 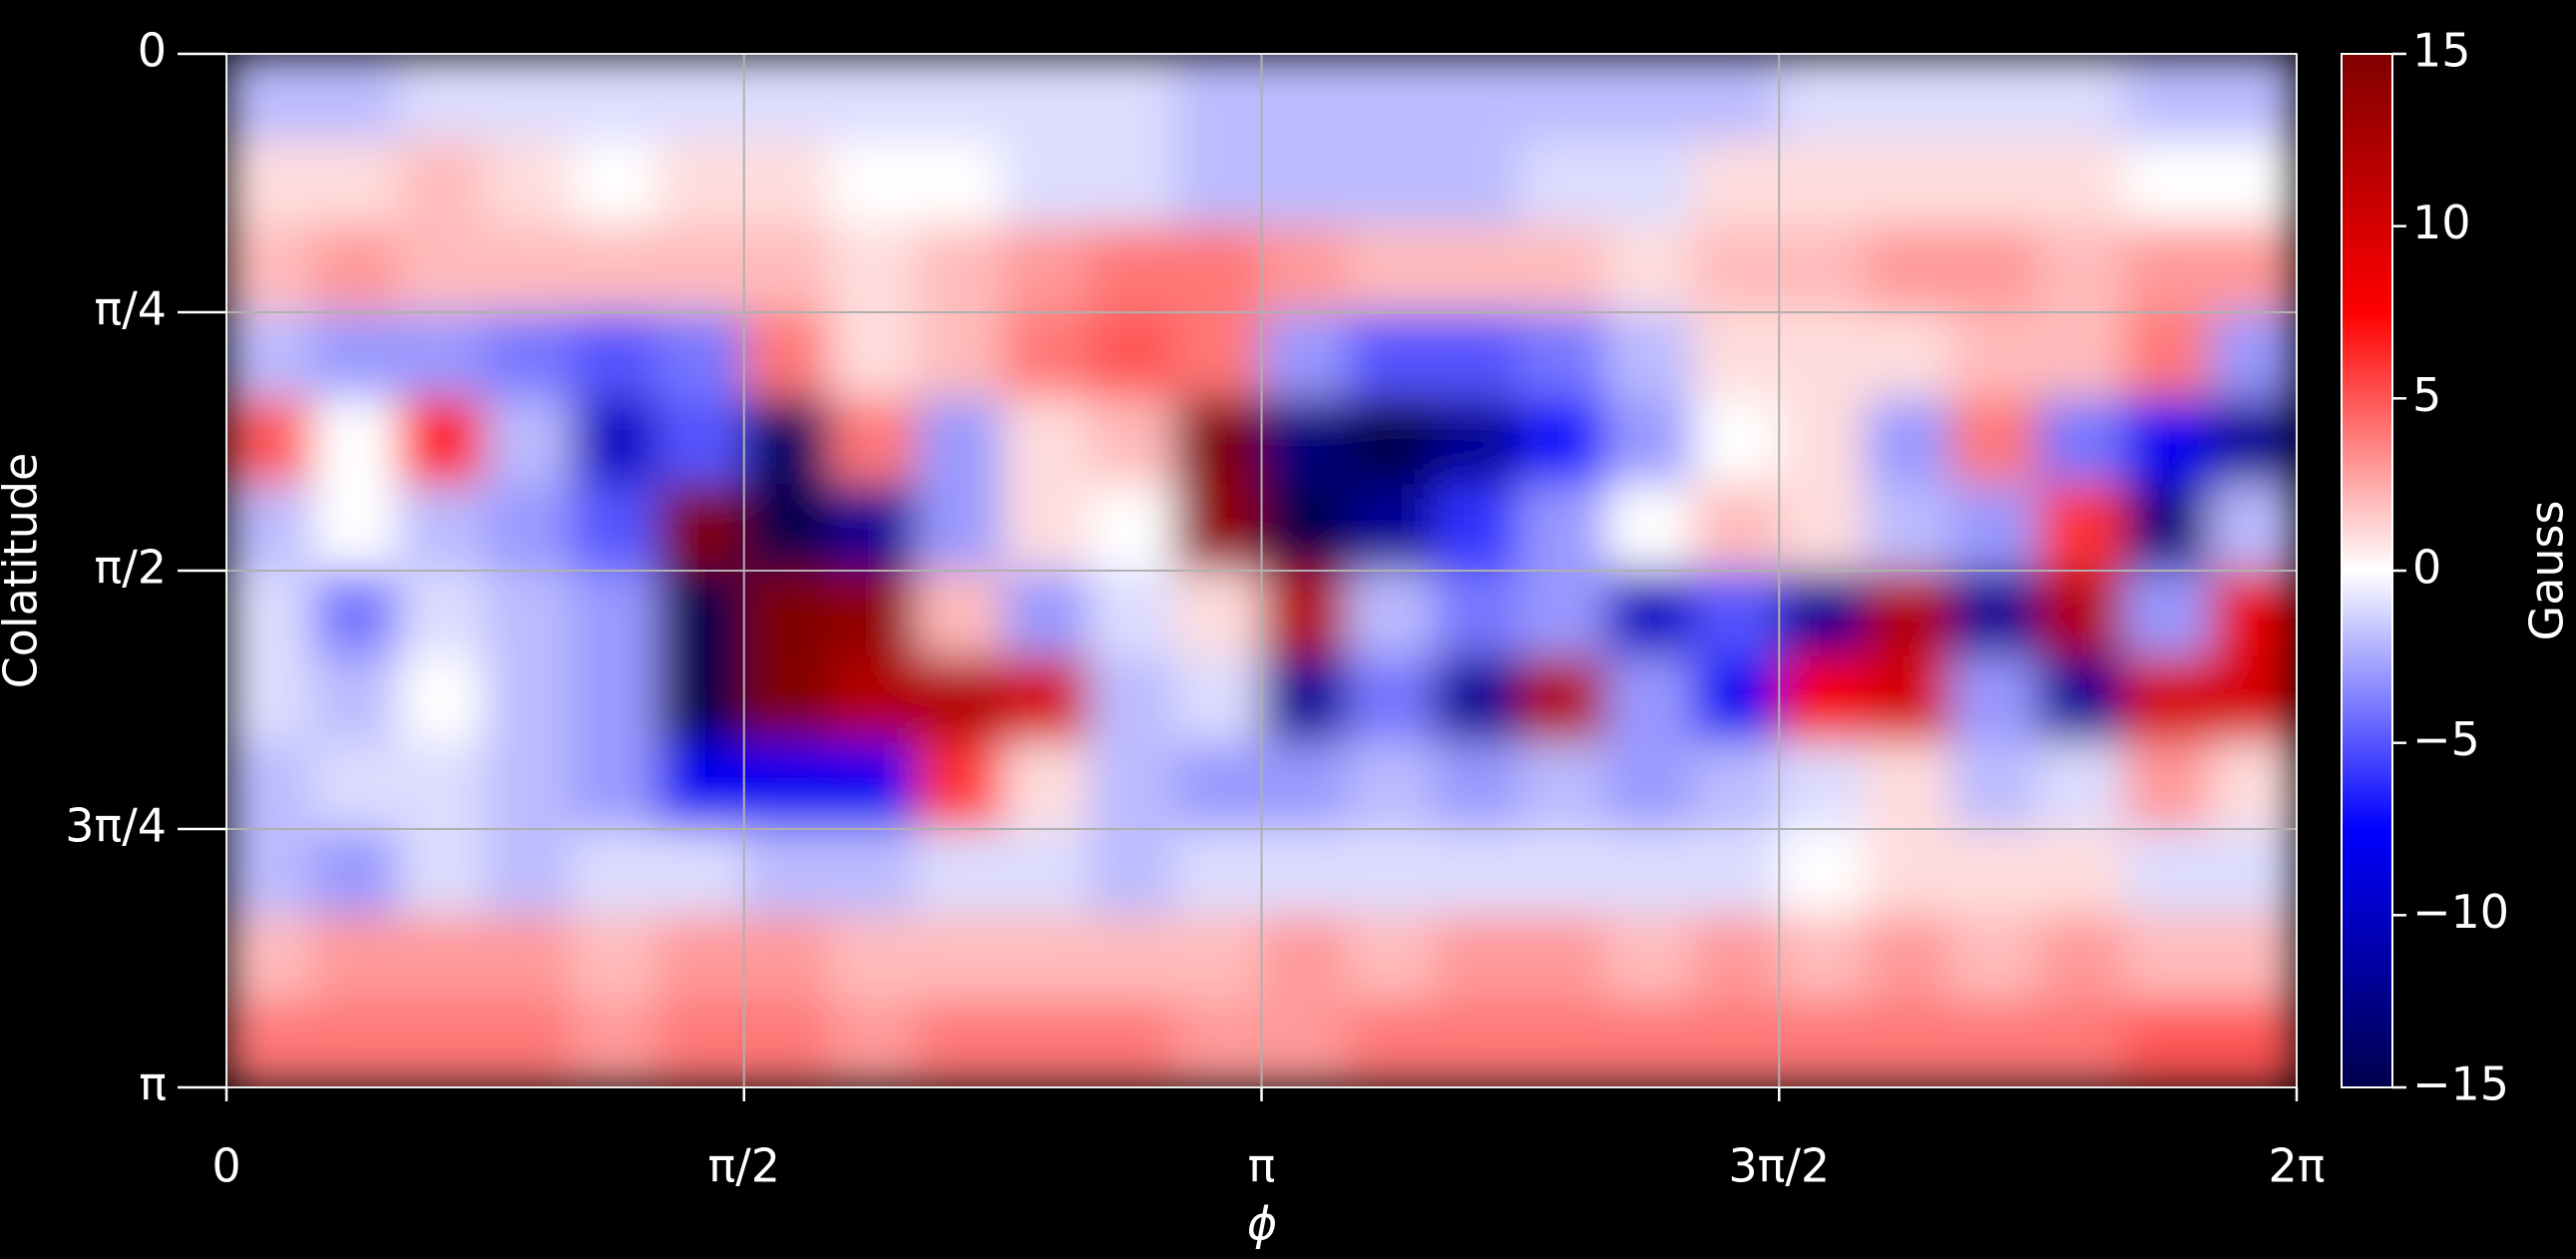 I want to click on colorbar-label: Gauss, so click(x=2547, y=571).